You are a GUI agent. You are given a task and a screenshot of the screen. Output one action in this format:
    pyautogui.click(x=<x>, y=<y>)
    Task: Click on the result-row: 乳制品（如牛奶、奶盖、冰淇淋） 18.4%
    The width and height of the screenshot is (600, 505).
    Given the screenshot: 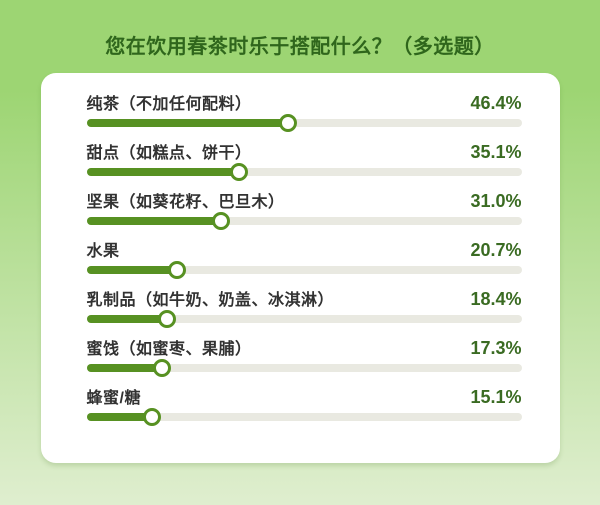 What is the action you would take?
    pyautogui.click(x=304, y=308)
    